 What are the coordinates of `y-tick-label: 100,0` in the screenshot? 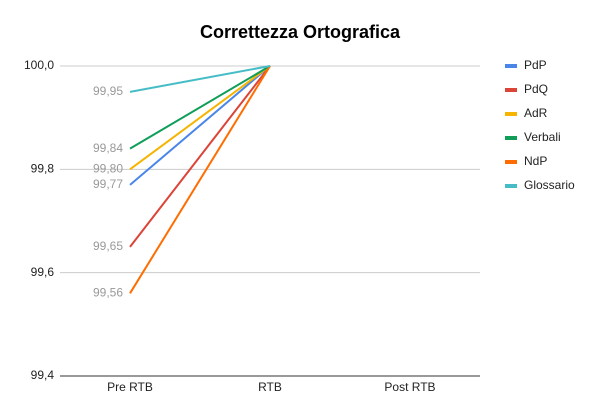 It's located at (39, 65).